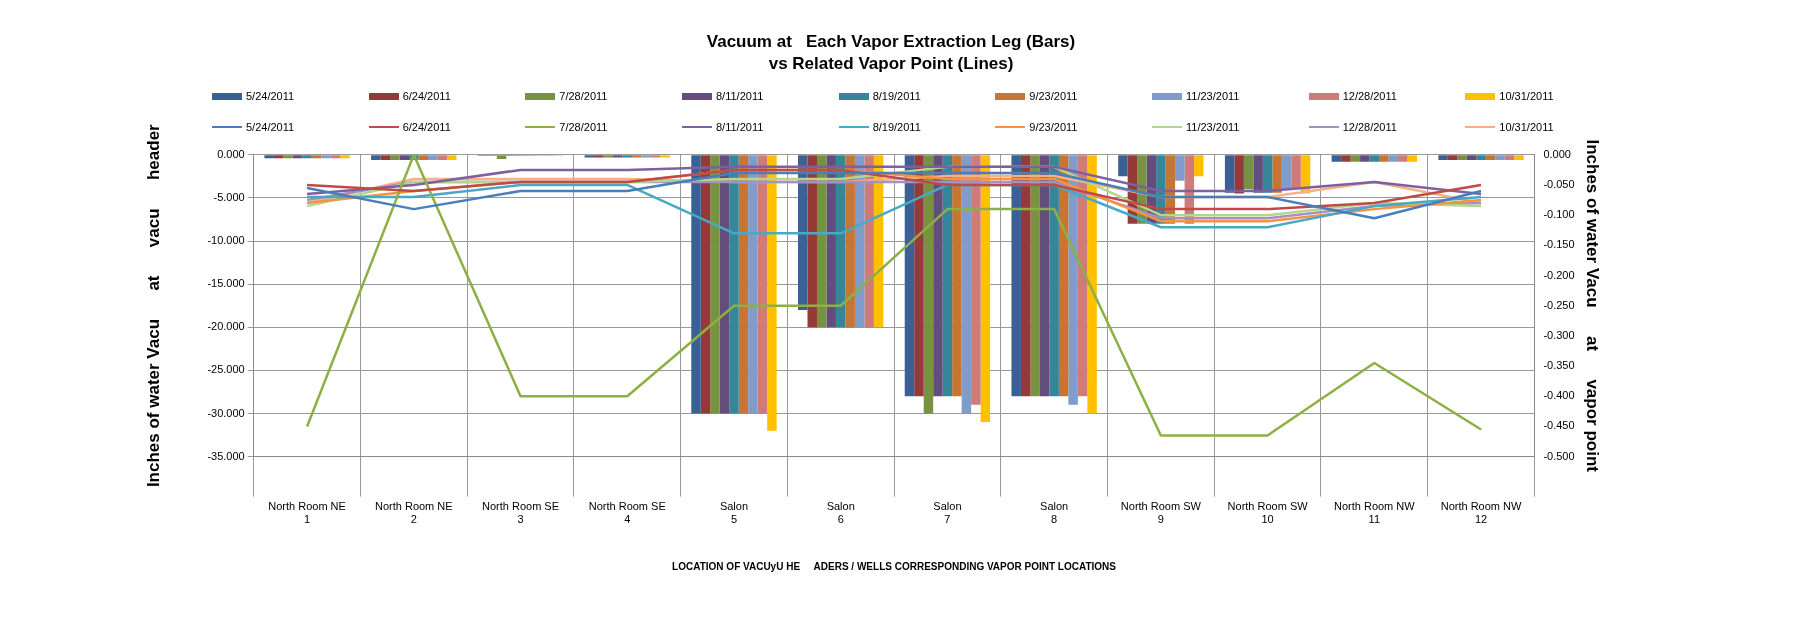 Image resolution: width=1817 pixels, height=632 pixels. Describe the element at coordinates (1559, 334) in the screenshot. I see `y2-tick-label: -0.300` at that location.